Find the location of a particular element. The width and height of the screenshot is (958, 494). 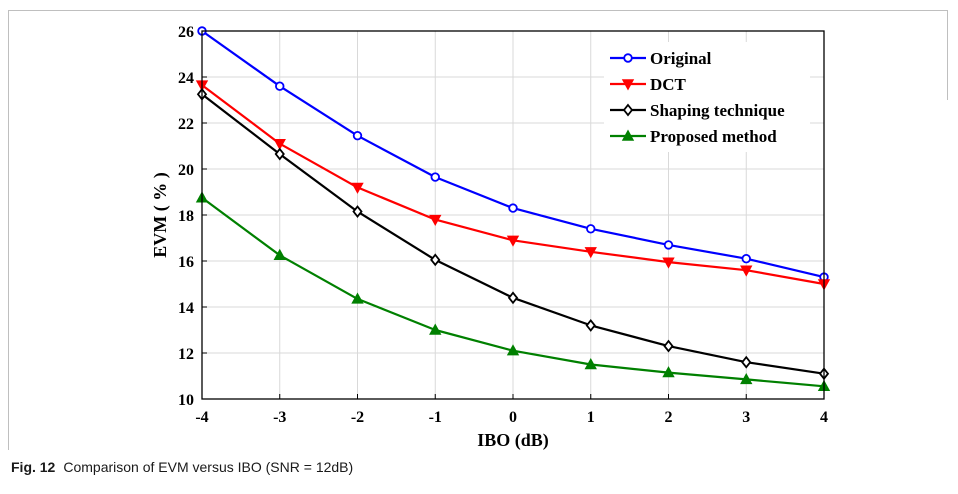

figure-frame-left is located at coordinates (8, 230).